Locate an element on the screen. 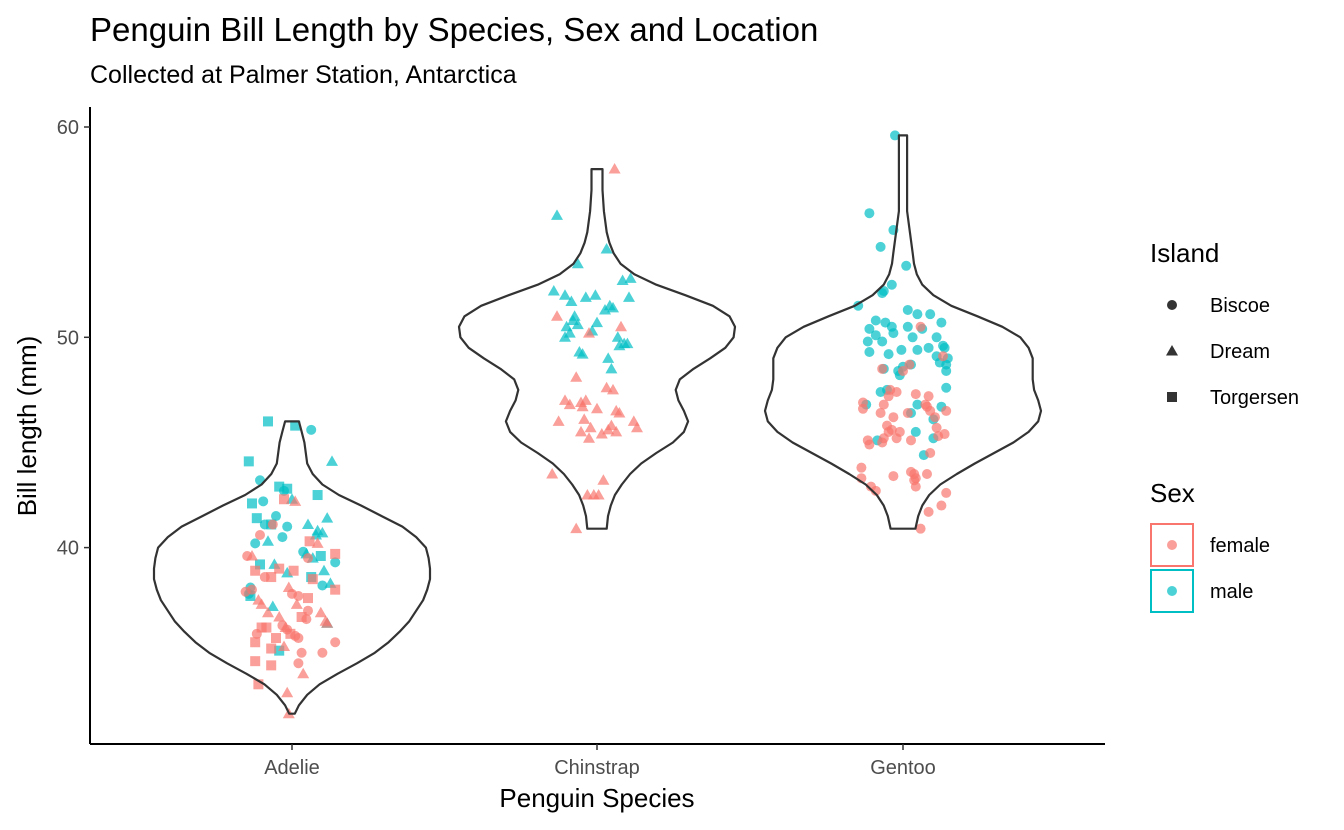  legend-sex: Sex female male is located at coordinates (1210, 545).